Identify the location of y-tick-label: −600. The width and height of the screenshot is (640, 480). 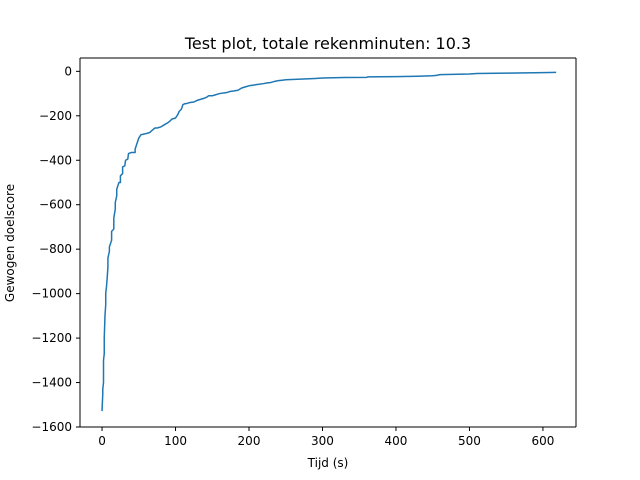
(55, 205).